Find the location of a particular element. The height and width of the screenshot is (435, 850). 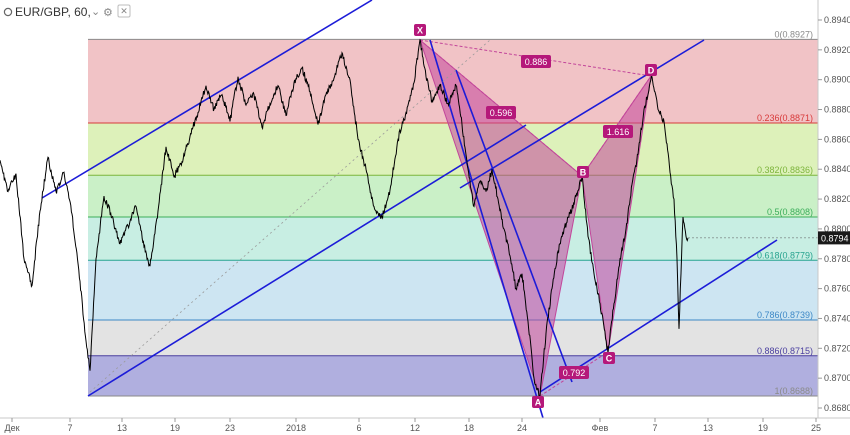

time-tick-label: Дек is located at coordinates (11, 428).